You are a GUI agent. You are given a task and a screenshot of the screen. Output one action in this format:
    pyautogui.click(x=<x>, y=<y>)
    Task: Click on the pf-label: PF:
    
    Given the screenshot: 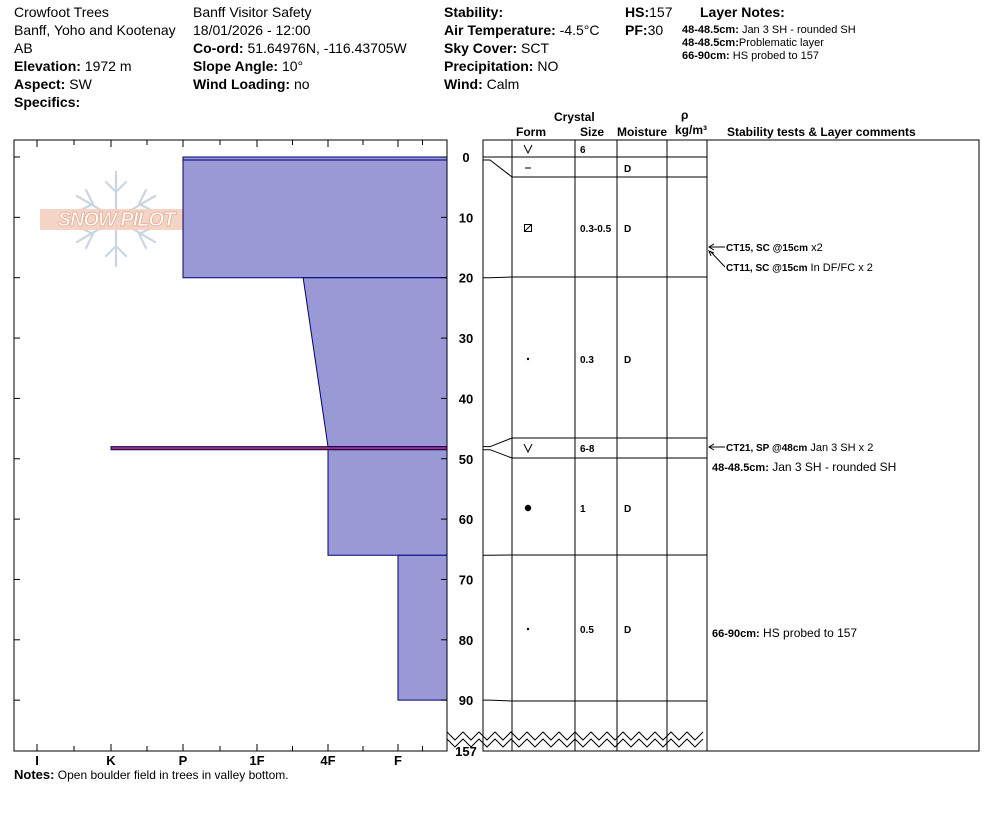 What is the action you would take?
    pyautogui.click(x=636, y=30)
    